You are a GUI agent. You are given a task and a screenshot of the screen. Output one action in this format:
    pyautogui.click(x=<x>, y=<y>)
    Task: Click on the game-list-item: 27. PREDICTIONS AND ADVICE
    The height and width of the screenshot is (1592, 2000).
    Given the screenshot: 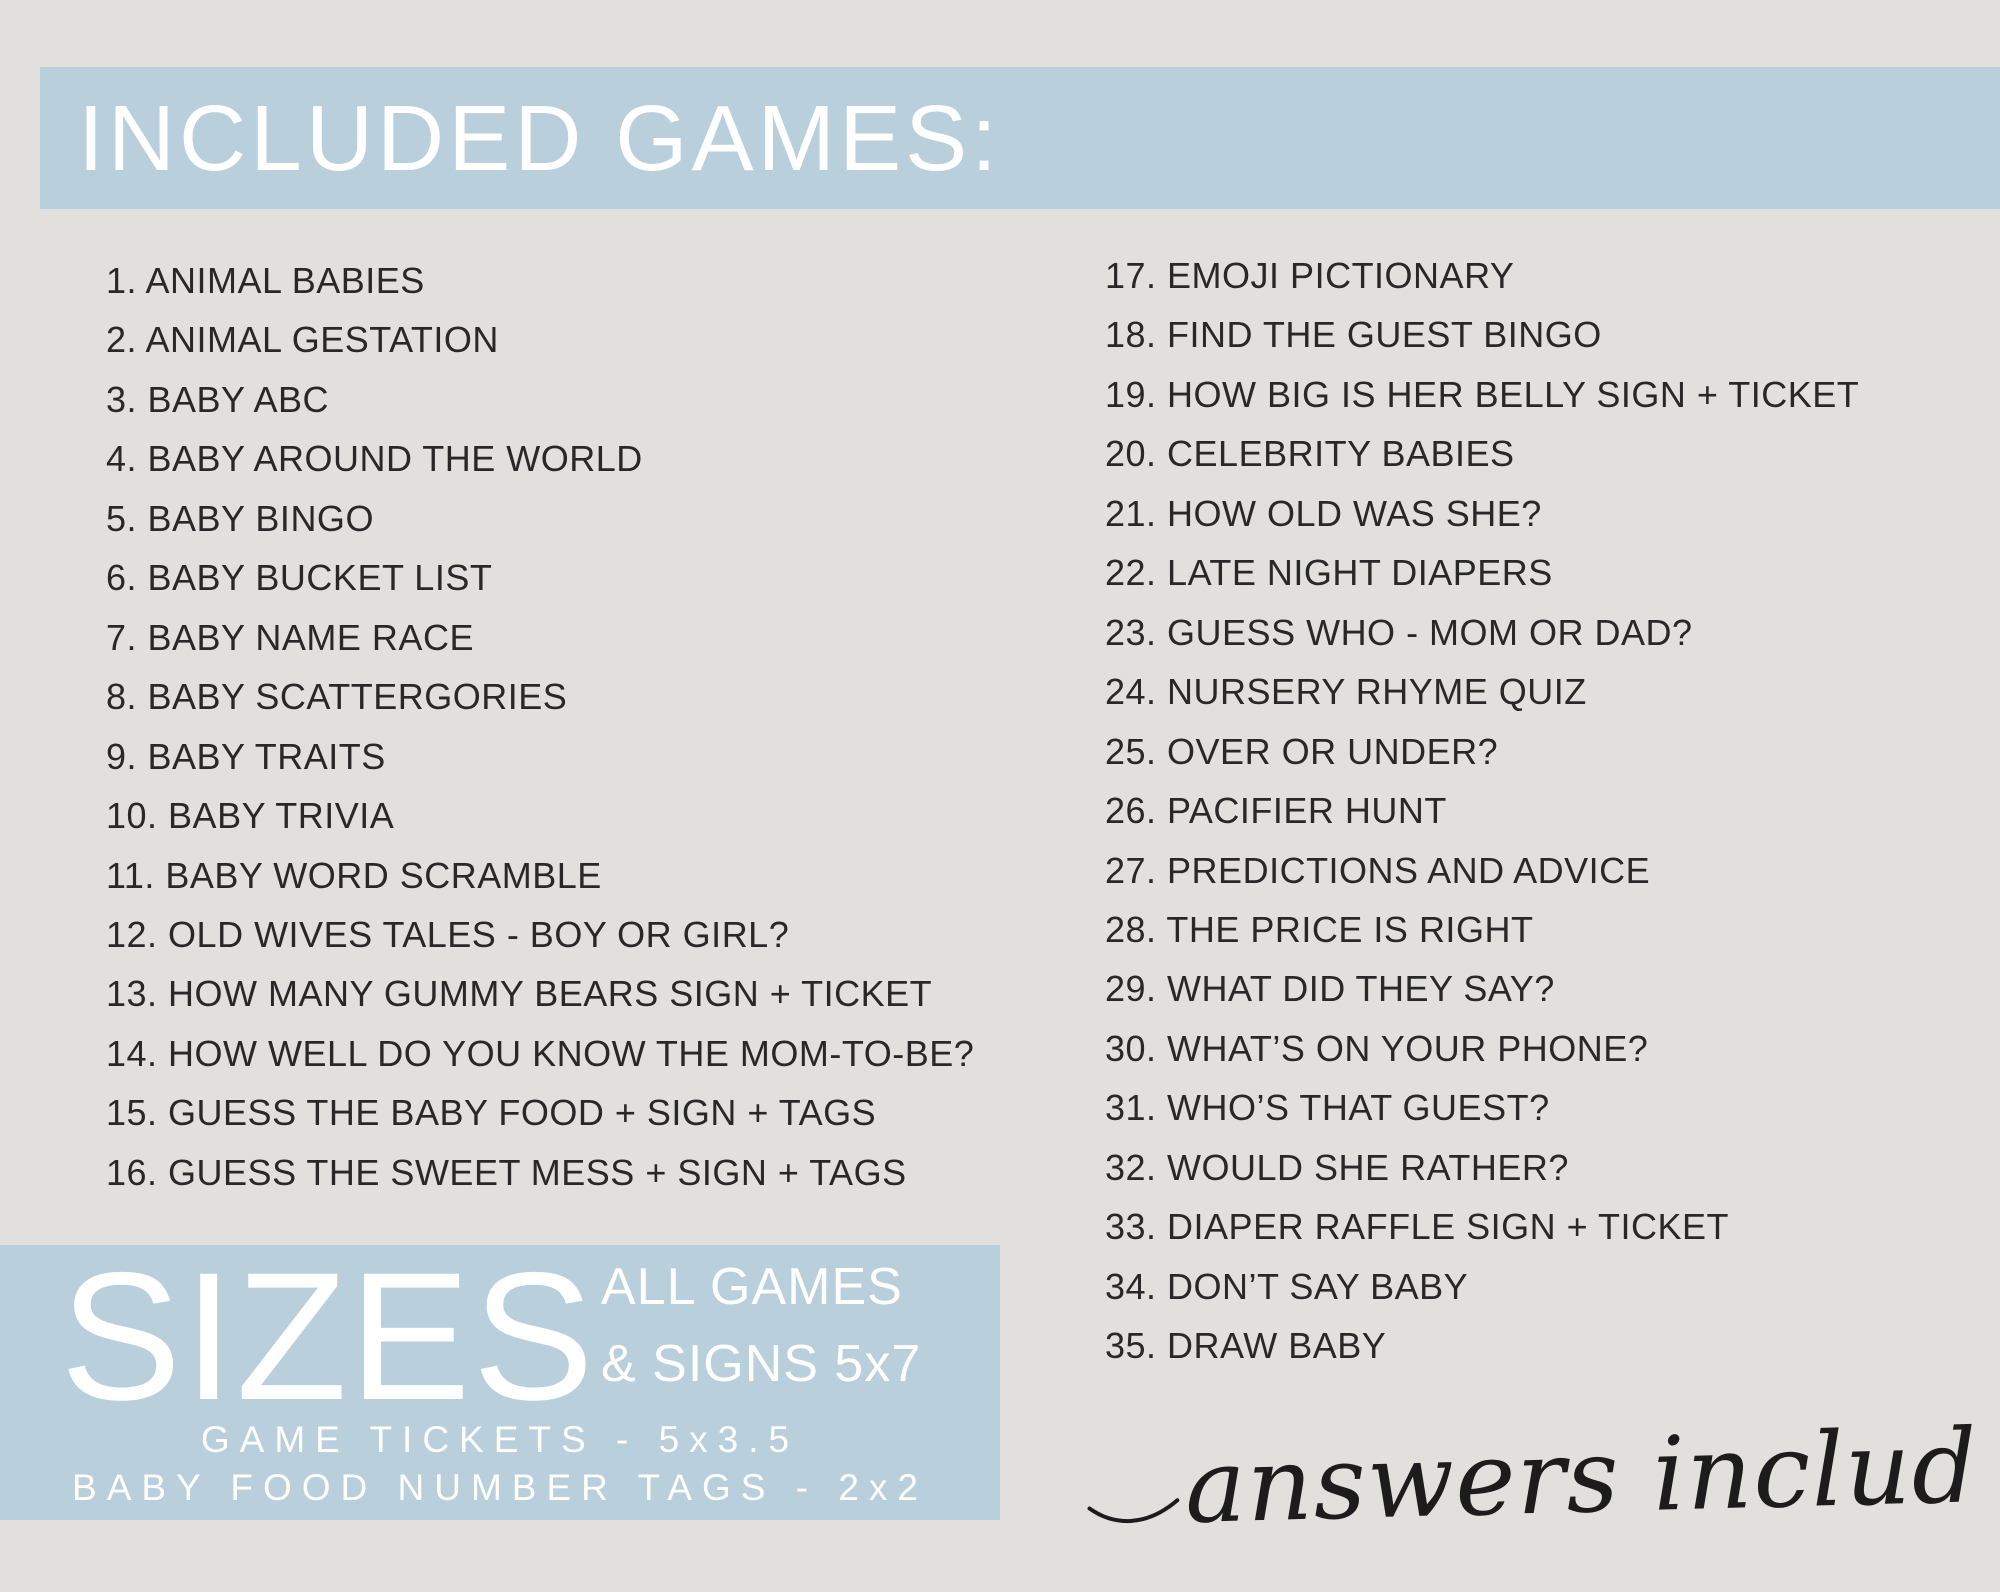 What is the action you would take?
    pyautogui.click(x=1378, y=870)
    